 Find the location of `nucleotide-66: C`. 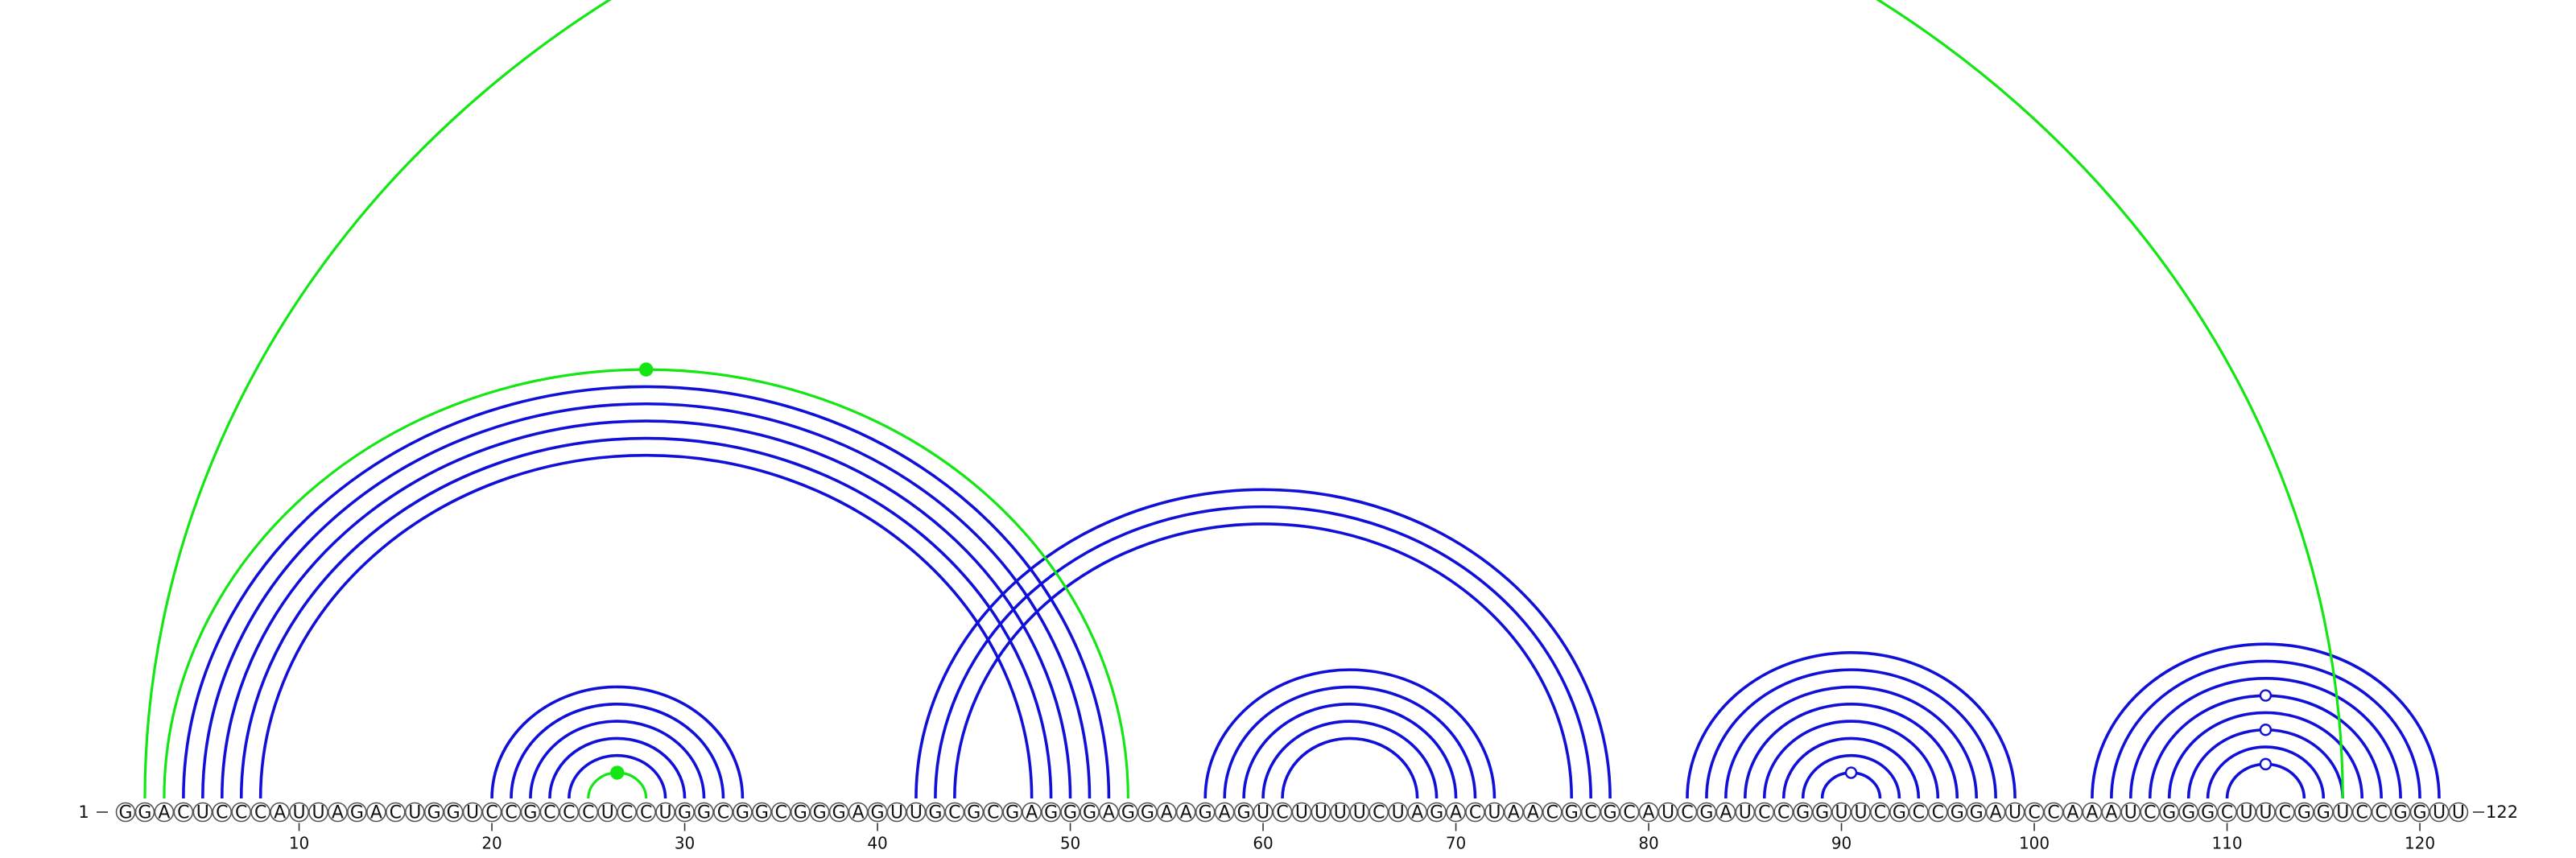

nucleotide-66: C is located at coordinates (1378, 813).